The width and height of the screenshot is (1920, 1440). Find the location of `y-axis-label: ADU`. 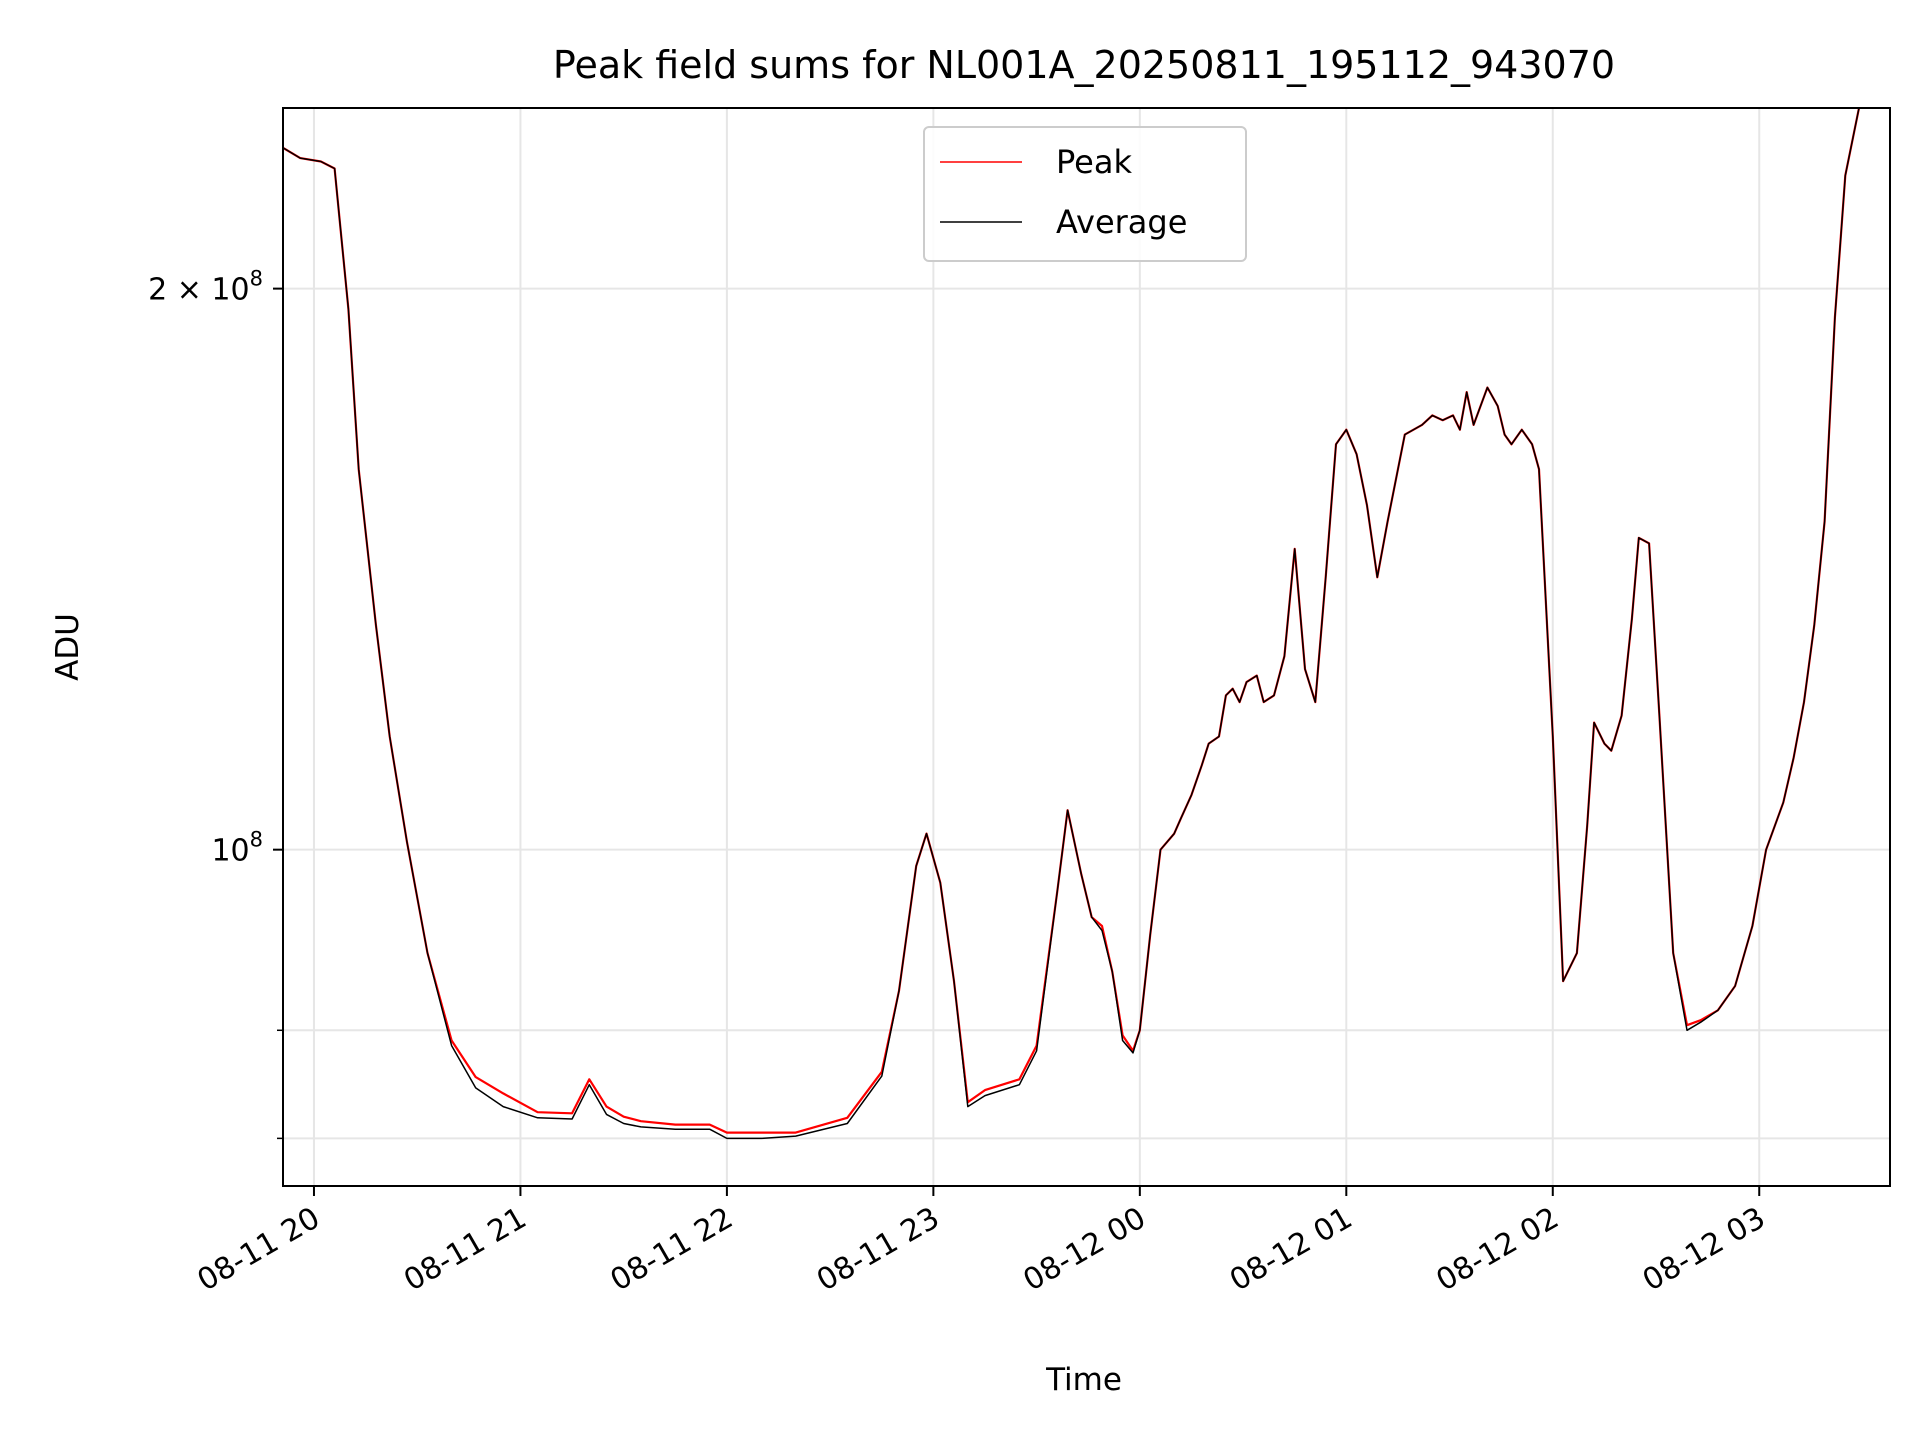

y-axis-label: ADU is located at coordinates (68, 647).